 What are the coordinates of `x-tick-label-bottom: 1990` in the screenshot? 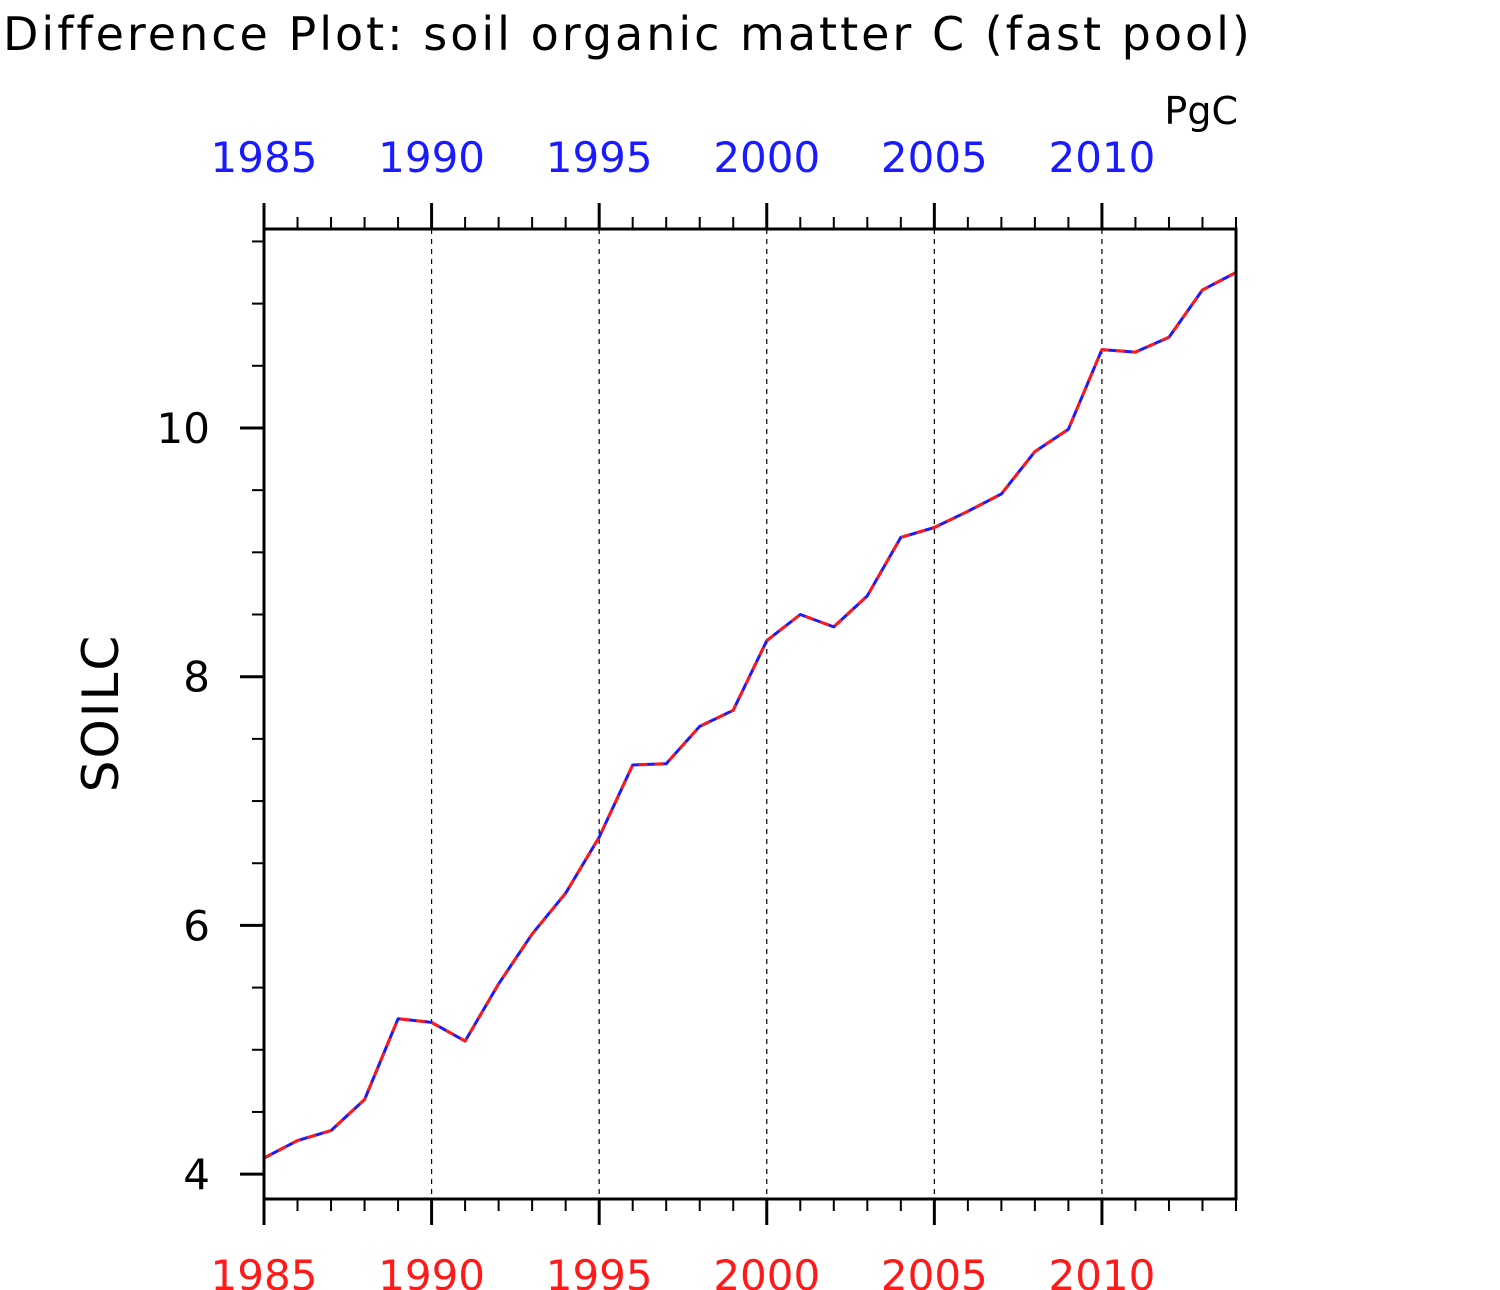 It's located at (431, 1270).